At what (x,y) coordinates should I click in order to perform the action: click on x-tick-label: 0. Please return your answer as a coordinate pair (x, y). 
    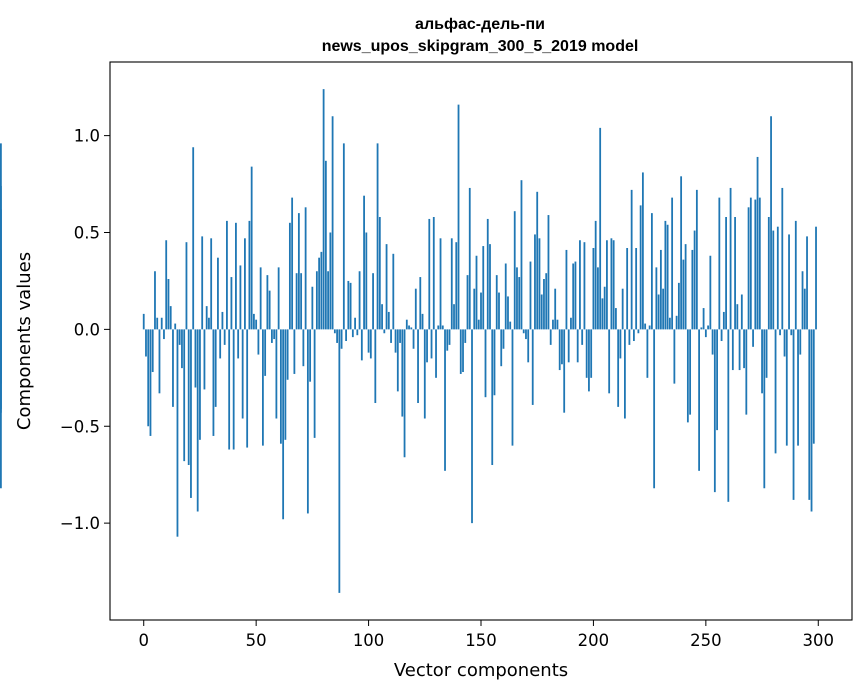
    Looking at the image, I should click on (143, 640).